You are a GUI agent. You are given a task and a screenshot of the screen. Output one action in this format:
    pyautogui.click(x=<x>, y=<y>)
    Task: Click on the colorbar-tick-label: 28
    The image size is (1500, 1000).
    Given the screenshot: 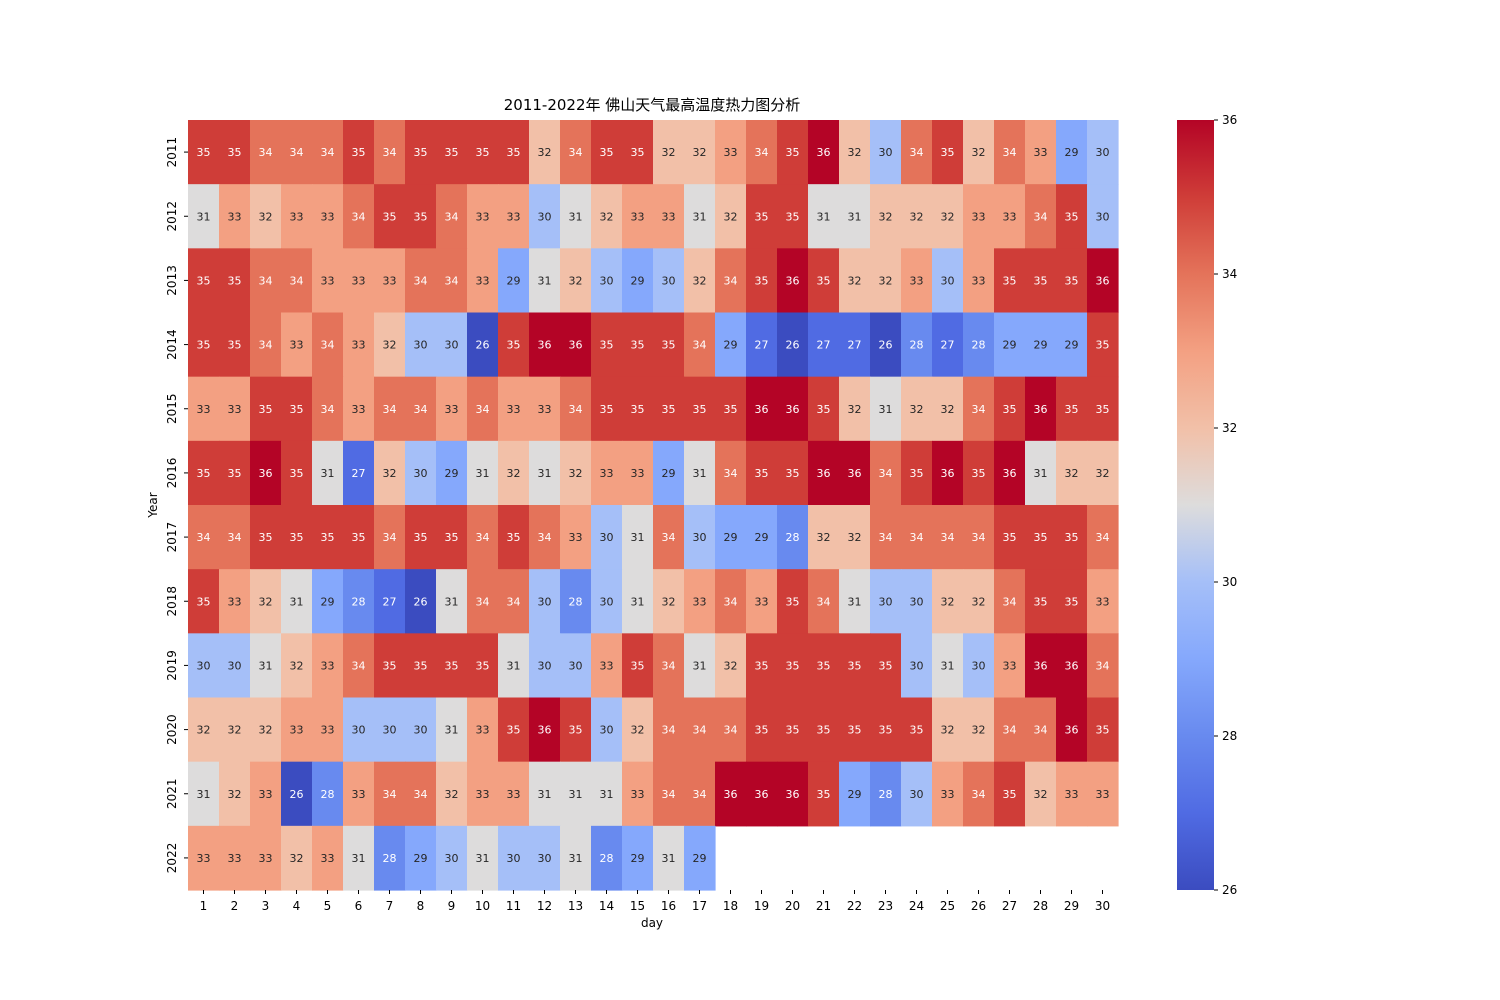 What is the action you would take?
    pyautogui.click(x=1229, y=736)
    